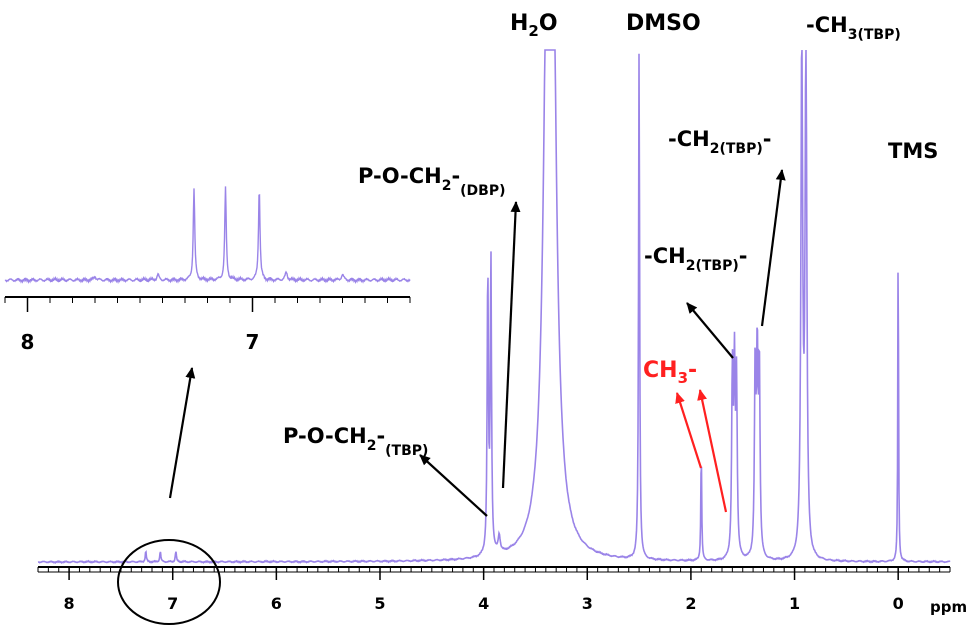  I want to click on x-tick-label: 4, so click(483, 603).